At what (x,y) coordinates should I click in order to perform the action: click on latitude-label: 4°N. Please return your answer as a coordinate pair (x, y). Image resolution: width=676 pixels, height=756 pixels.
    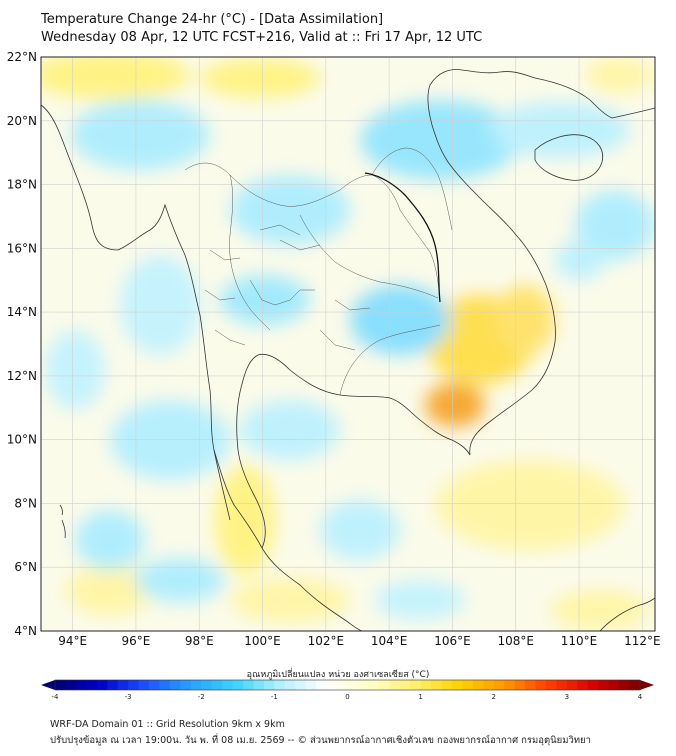
    Looking at the image, I should click on (25, 631).